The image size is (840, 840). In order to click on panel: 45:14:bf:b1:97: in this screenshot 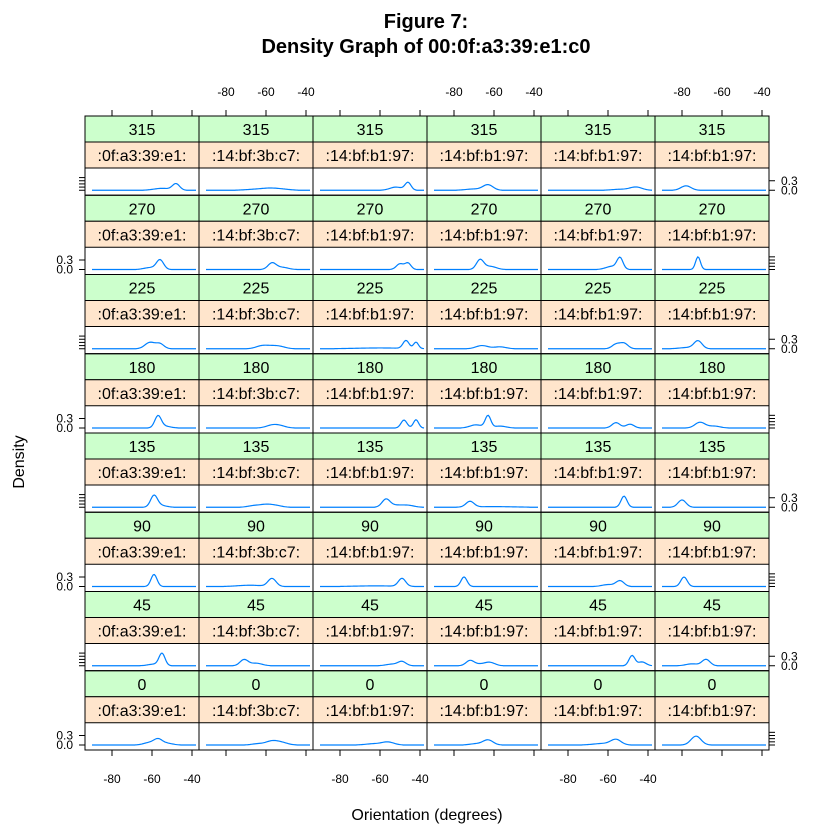, I will do `click(484, 631)`.